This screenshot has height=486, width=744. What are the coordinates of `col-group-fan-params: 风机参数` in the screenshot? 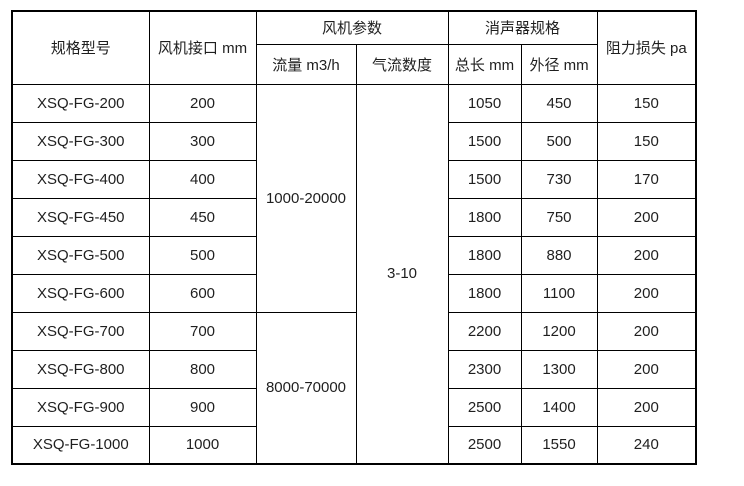 It's located at (352, 27).